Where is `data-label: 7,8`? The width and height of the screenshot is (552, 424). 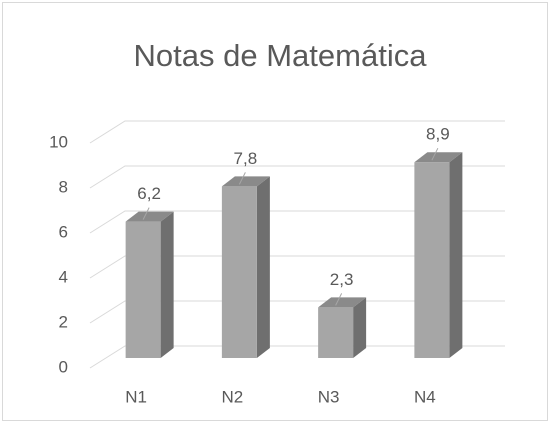 data-label: 7,8 is located at coordinates (246, 158).